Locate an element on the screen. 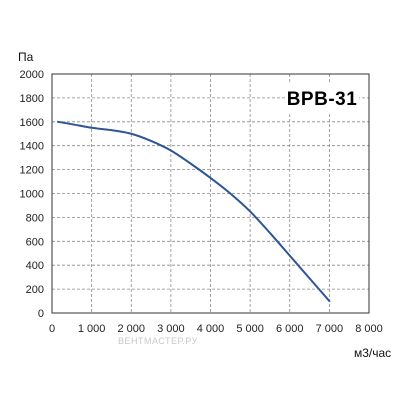 The image size is (400, 400). title-background is located at coordinates (323, 98).